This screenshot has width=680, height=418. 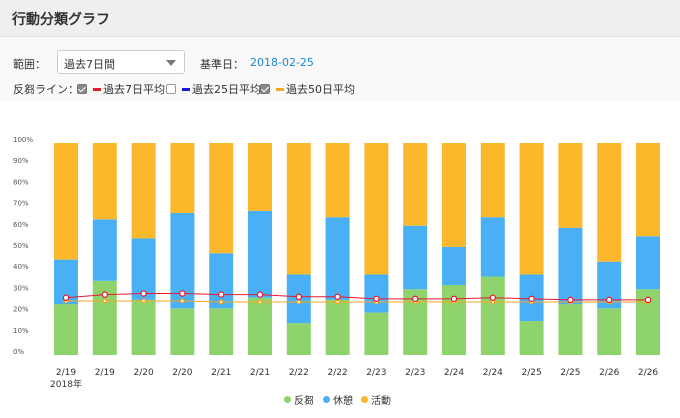 What do you see at coordinates (381, 401) in the screenshot?
I see `legend-activity: 活動` at bounding box center [381, 401].